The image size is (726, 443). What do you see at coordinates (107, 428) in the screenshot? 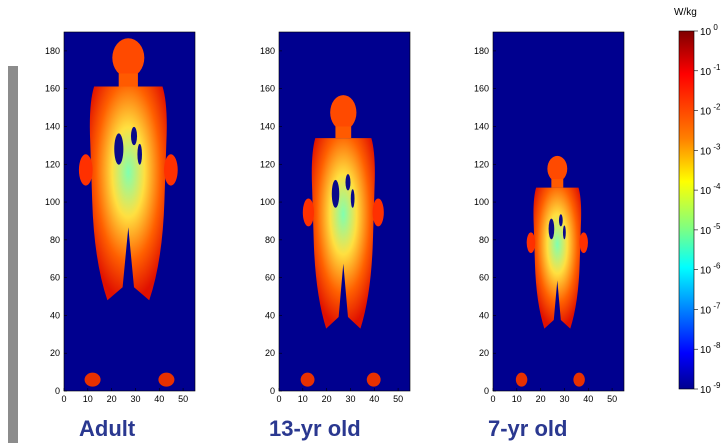
I see `panel-label-adult: Adult` at bounding box center [107, 428].